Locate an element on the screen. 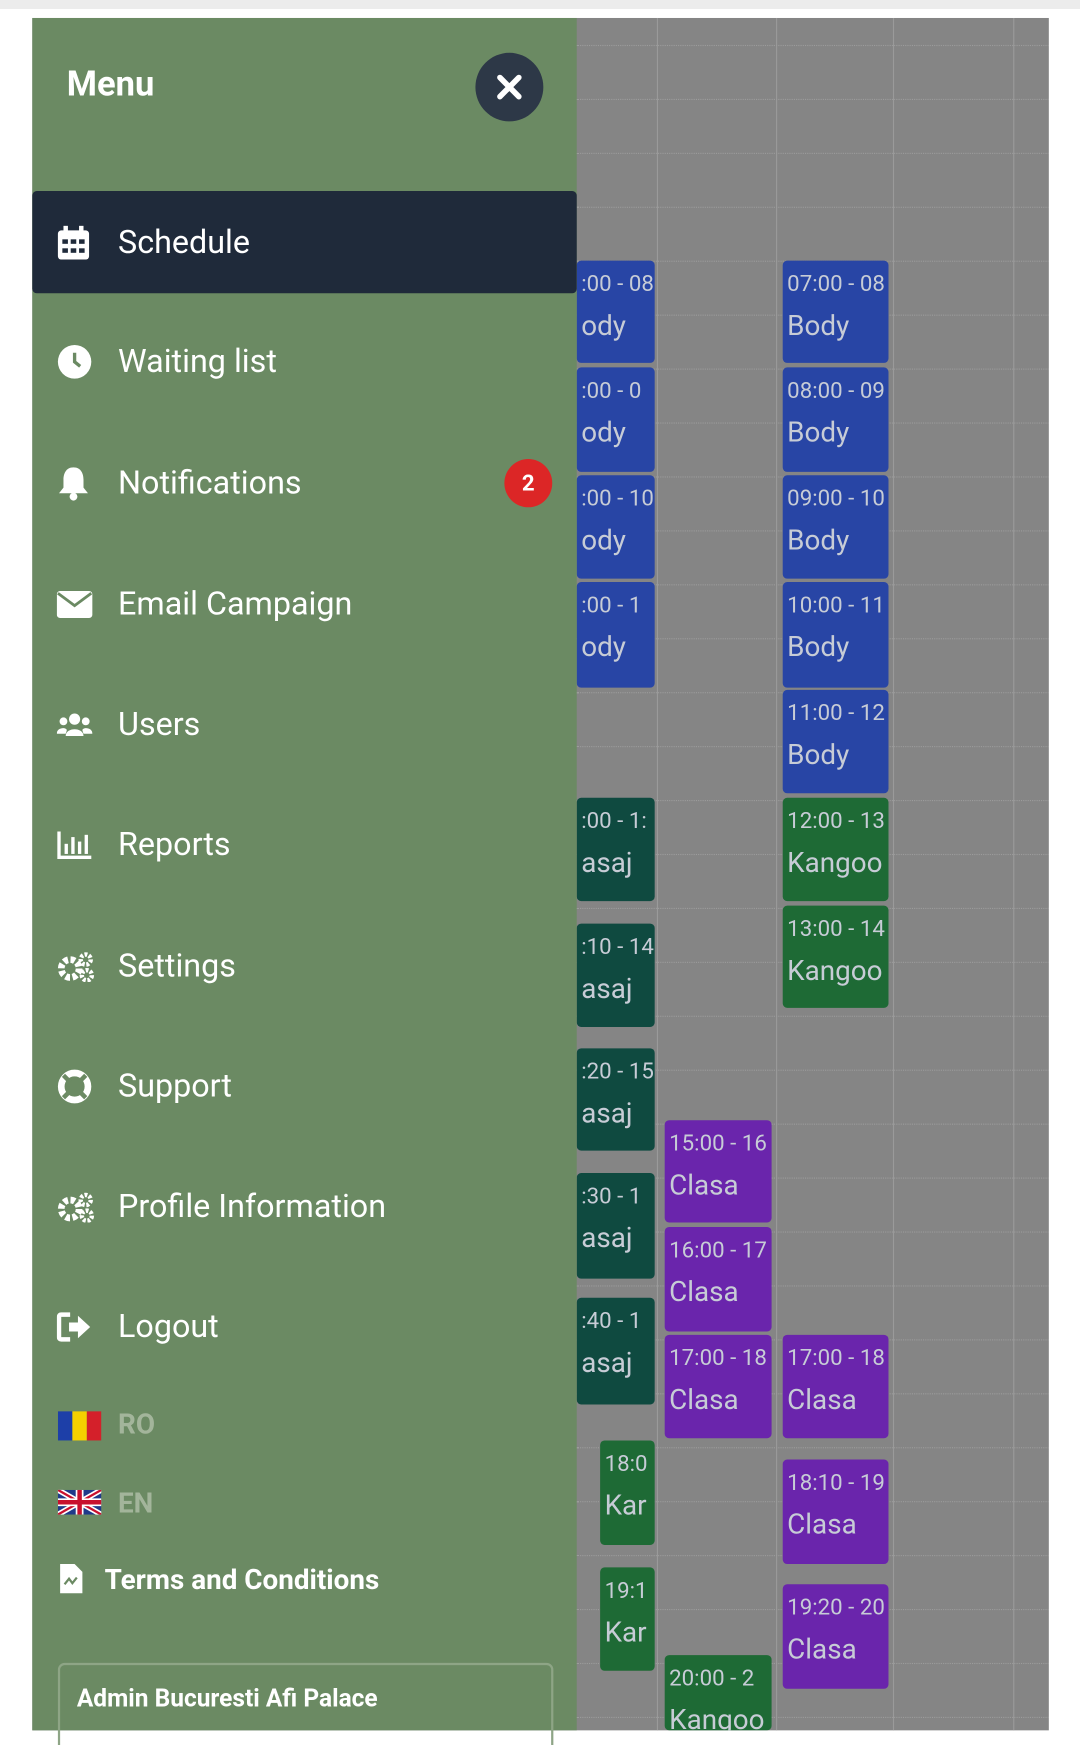  schedule-event: 13:00 - 14 Kangoo is located at coordinates (835, 956).